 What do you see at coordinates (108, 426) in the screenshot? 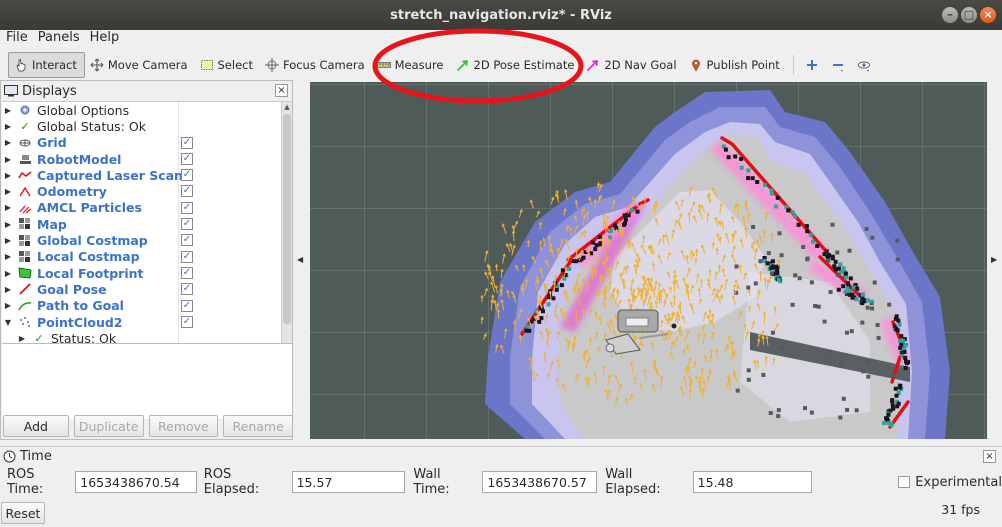
I see `duplicate-button: Duplicate` at bounding box center [108, 426].